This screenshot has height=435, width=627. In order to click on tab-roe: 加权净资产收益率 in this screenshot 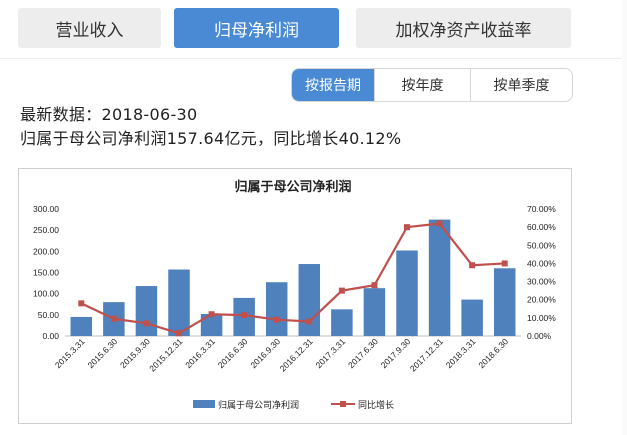, I will do `click(463, 28)`.